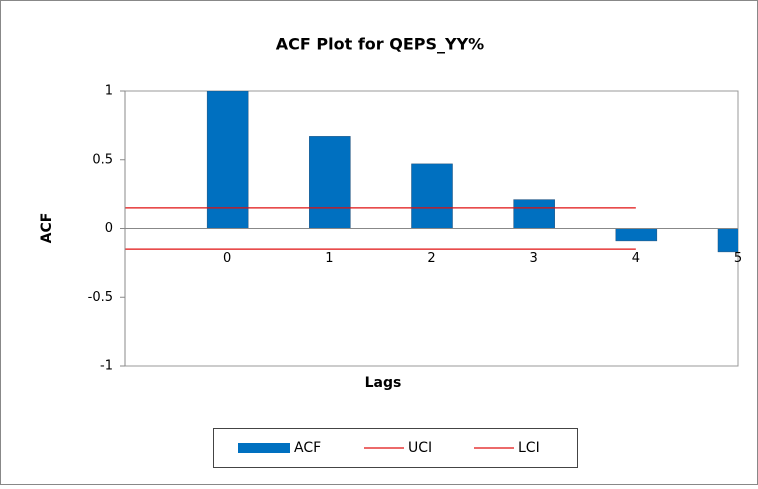 The height and width of the screenshot is (489, 758). I want to click on x-tick-label: 3, so click(534, 258).